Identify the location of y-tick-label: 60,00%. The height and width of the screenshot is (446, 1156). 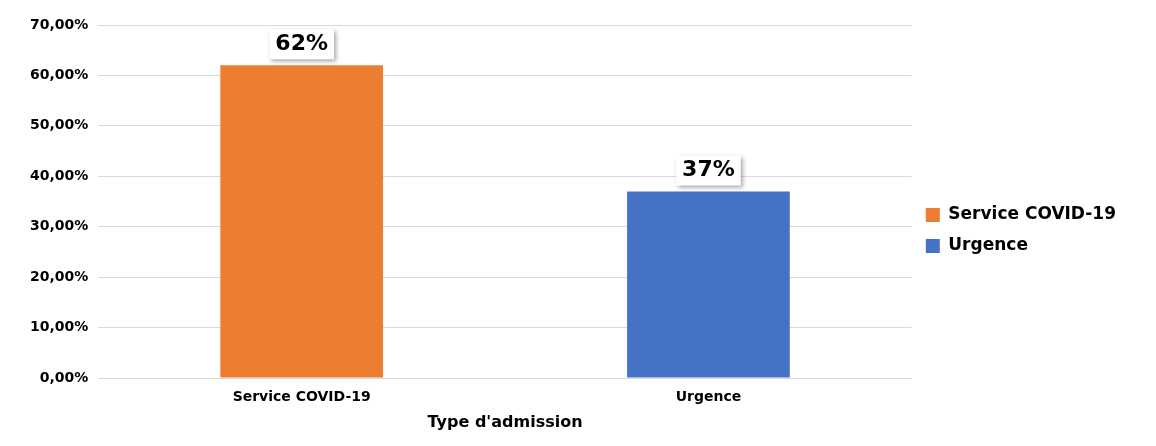
(59, 74).